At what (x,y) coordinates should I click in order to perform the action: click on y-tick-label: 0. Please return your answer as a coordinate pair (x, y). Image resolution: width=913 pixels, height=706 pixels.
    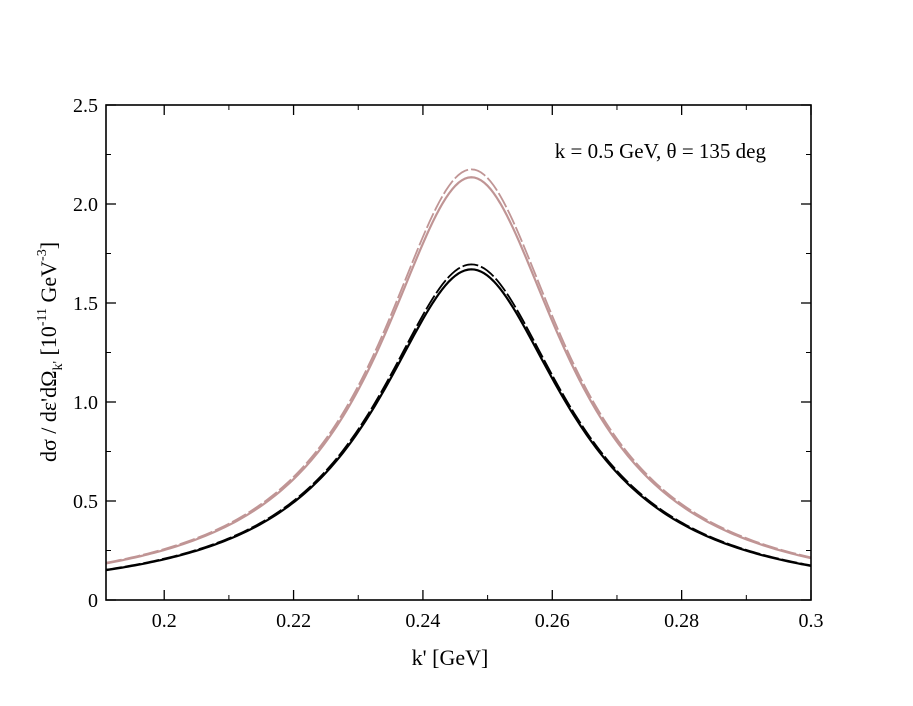
    Looking at the image, I should click on (93, 601).